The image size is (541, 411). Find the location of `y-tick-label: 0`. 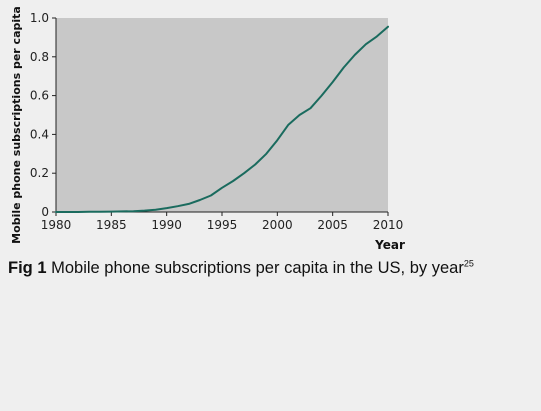

y-tick-label: 0 is located at coordinates (45, 212).